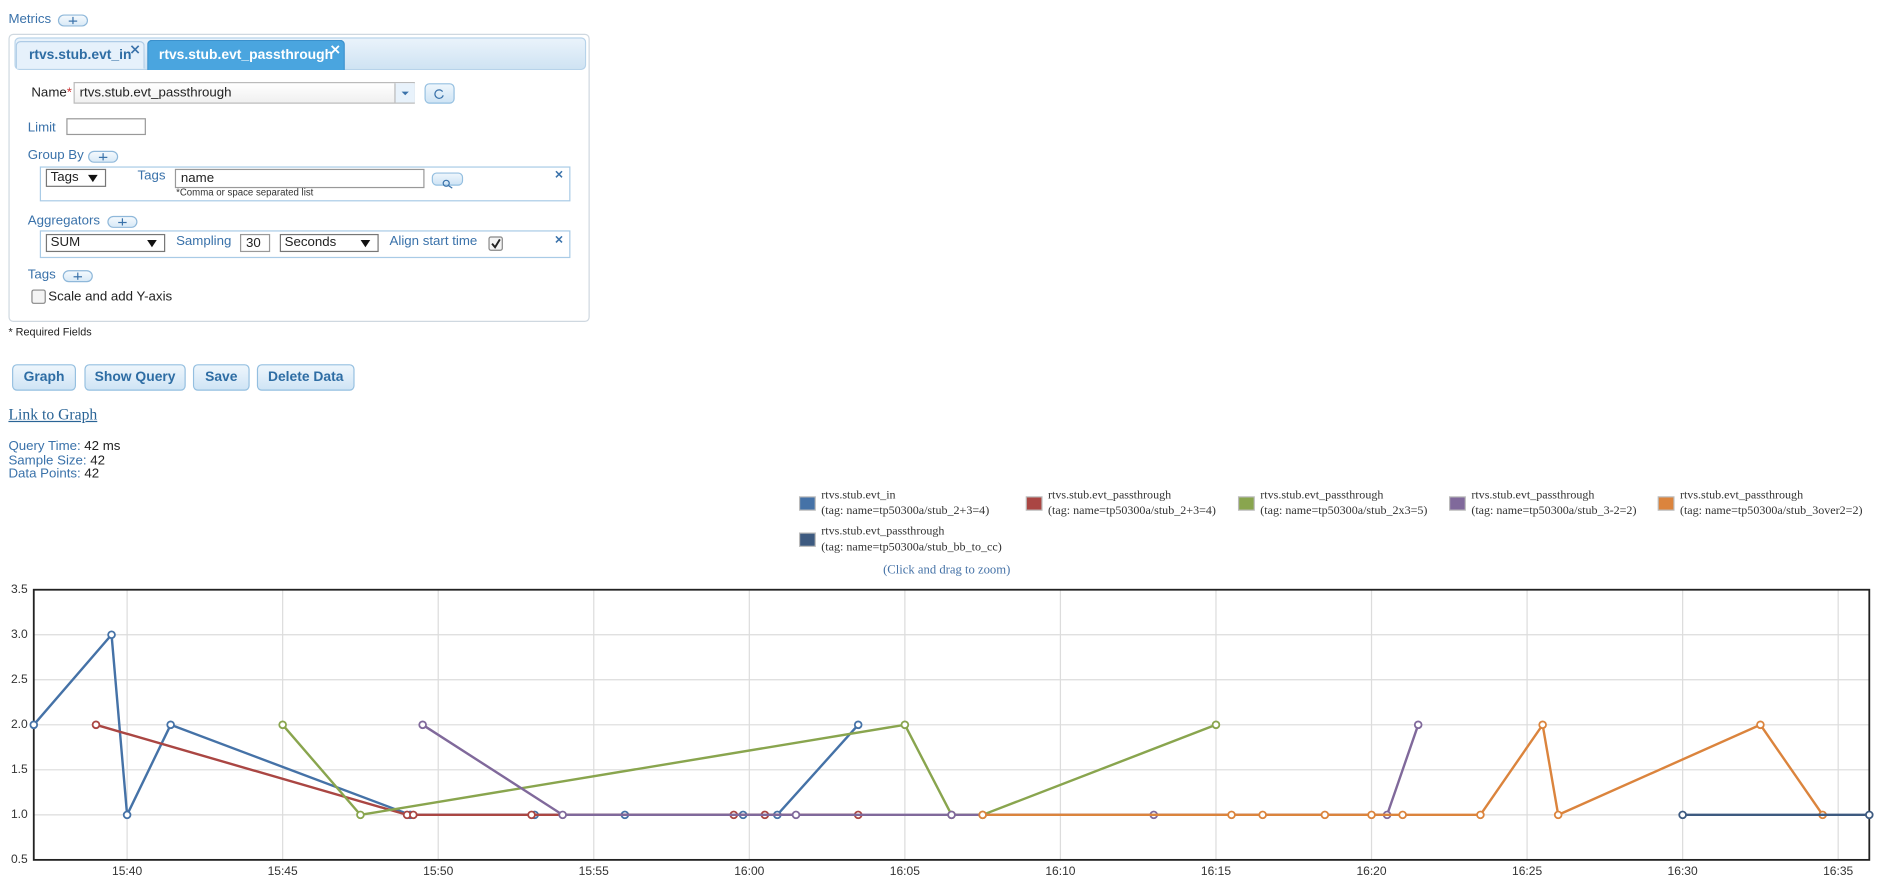 This screenshot has height=894, width=1891. I want to click on x-tick-label: 15:50, so click(438, 871).